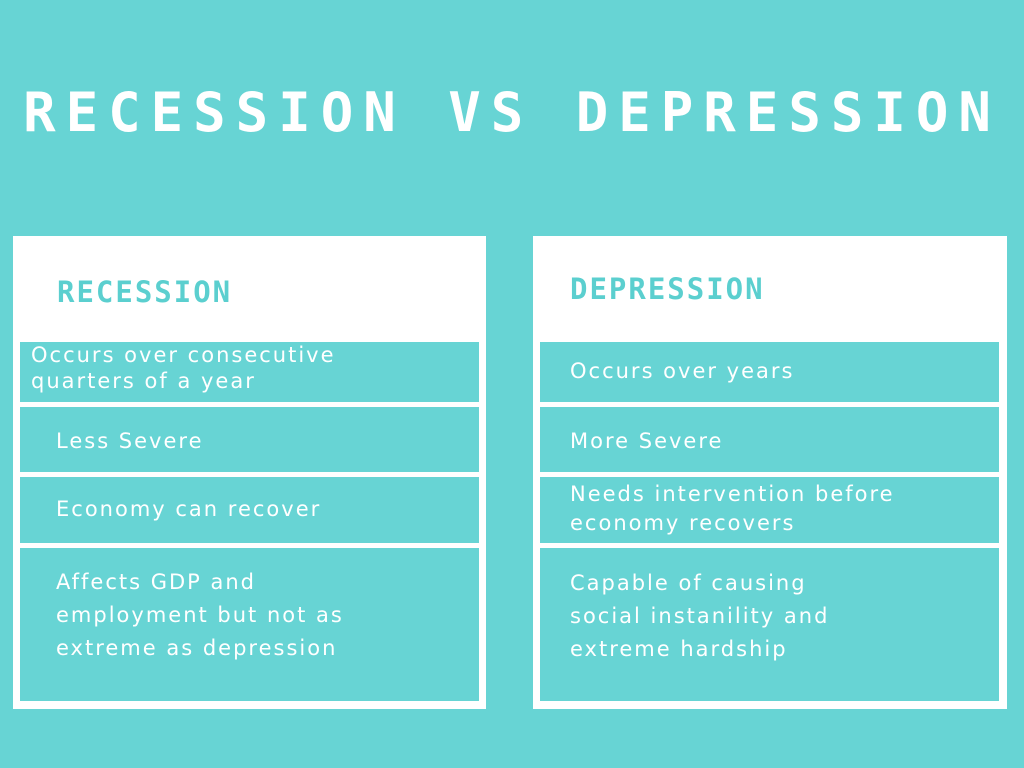 The image size is (1024, 768). Describe the element at coordinates (667, 289) in the screenshot. I see `depression-heading: DEPRESSION` at that location.